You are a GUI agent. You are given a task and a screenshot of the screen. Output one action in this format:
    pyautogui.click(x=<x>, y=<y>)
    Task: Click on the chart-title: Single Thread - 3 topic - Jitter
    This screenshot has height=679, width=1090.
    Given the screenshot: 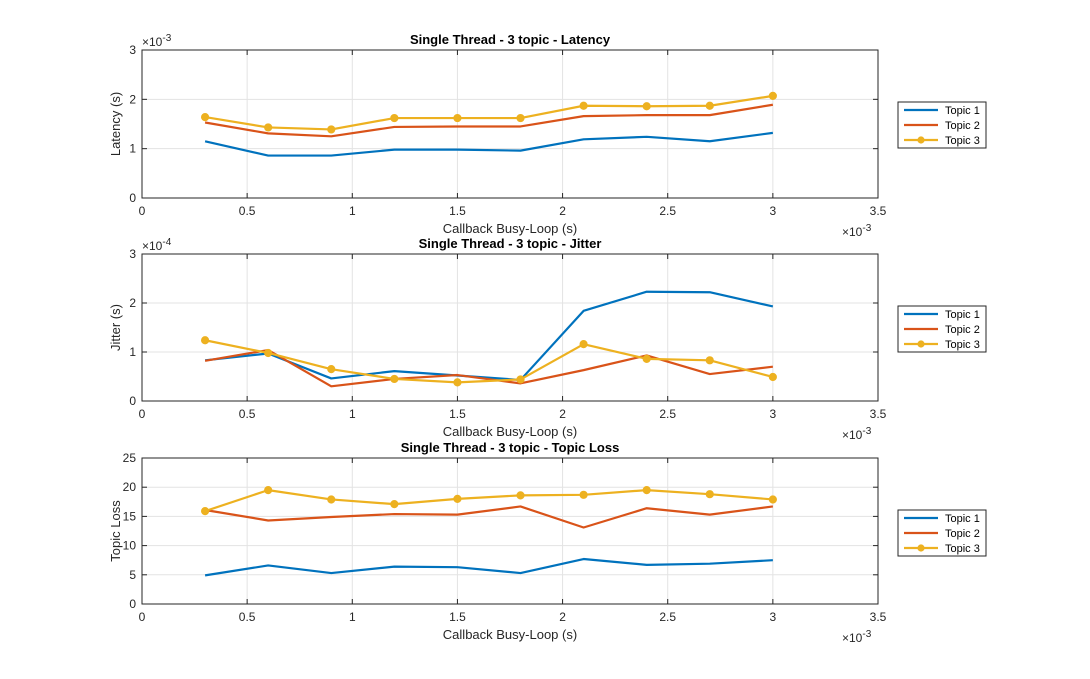 What is the action you would take?
    pyautogui.click(x=510, y=243)
    